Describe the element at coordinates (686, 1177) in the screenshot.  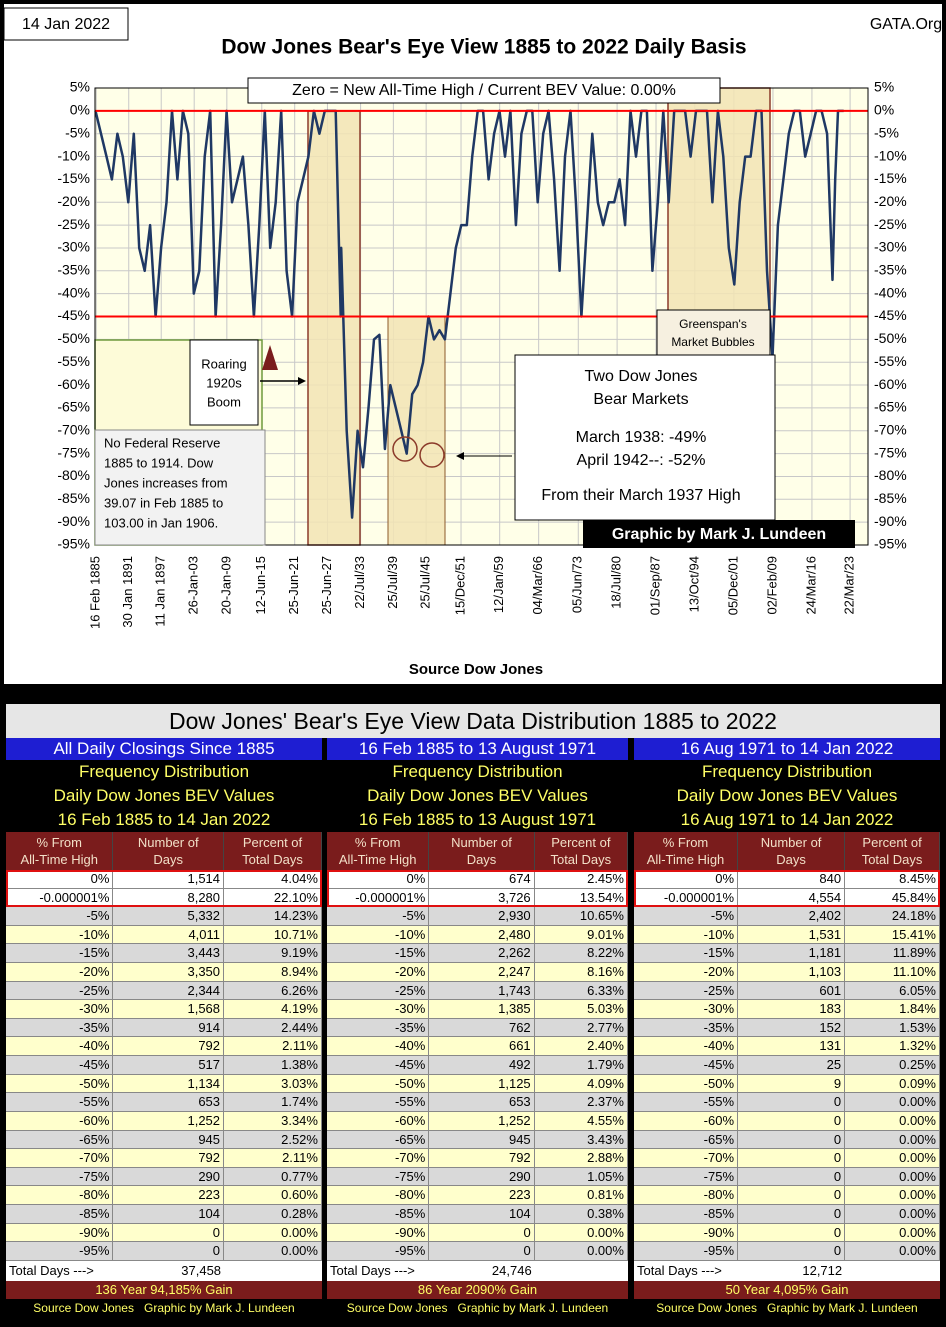
I see `table-cell: -75%` at that location.